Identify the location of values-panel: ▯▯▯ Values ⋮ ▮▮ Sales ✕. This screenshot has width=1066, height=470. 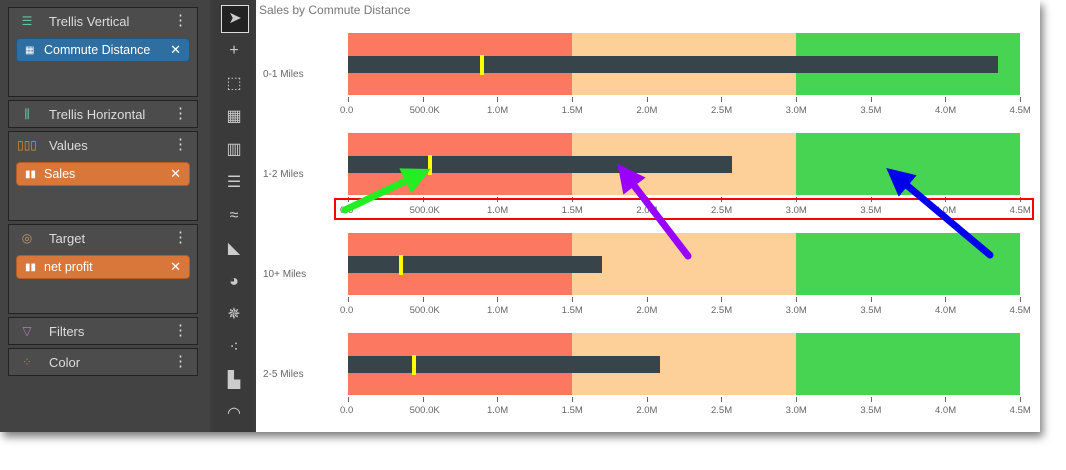
(103, 176).